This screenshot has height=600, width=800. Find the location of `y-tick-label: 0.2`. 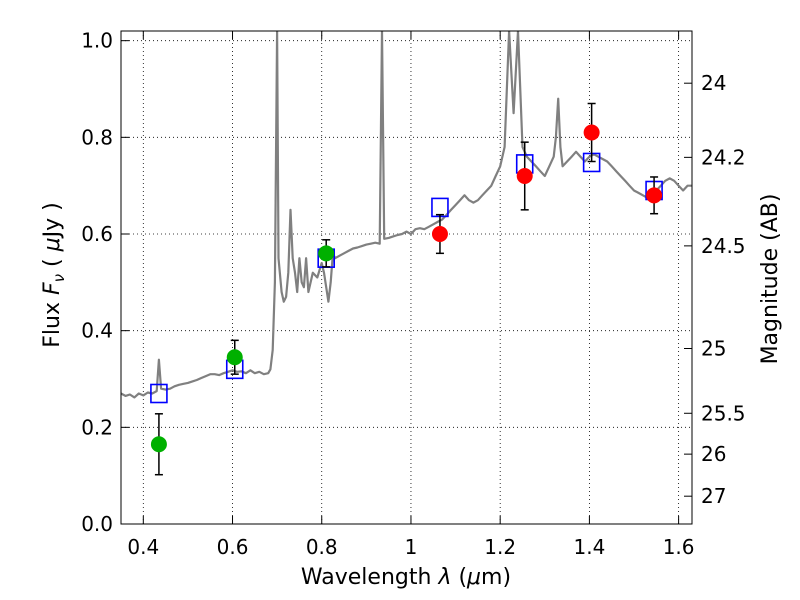

y-tick-label: 0.2 is located at coordinates (97, 427).